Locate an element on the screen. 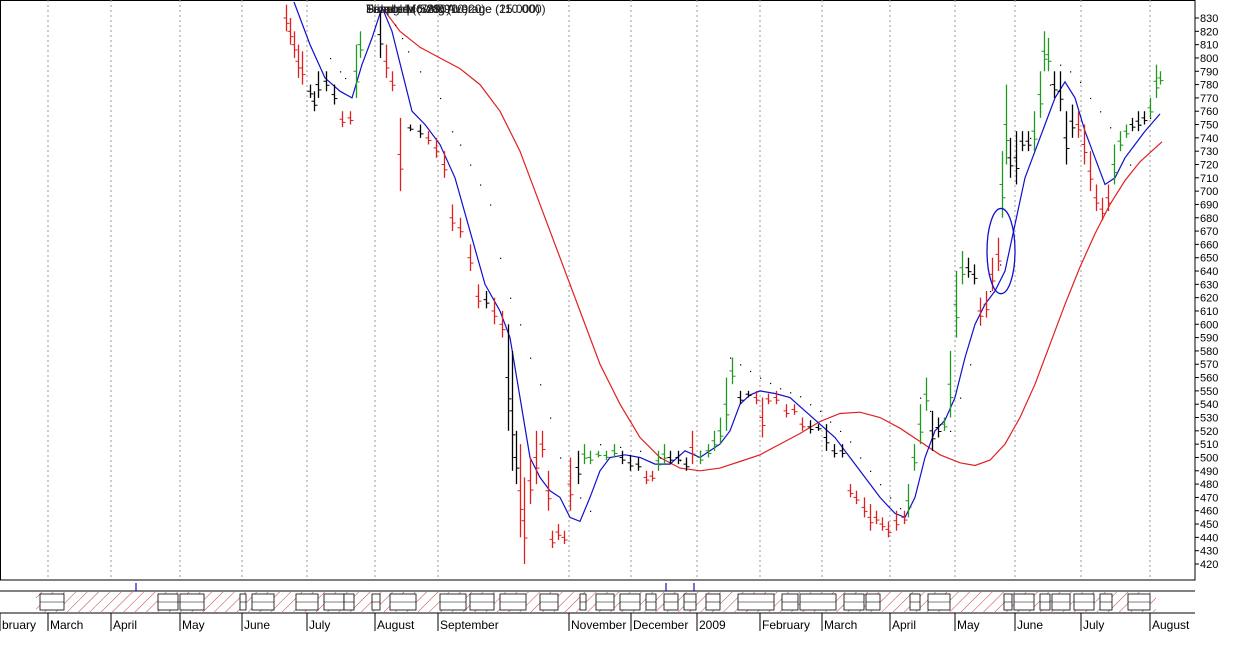  y-tick-label: 490 is located at coordinates (1209, 472).